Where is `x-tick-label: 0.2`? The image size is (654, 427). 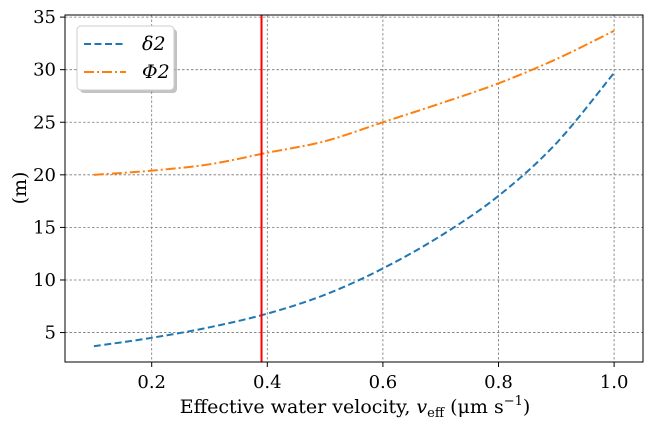 x-tick-label: 0.2 is located at coordinates (151, 382).